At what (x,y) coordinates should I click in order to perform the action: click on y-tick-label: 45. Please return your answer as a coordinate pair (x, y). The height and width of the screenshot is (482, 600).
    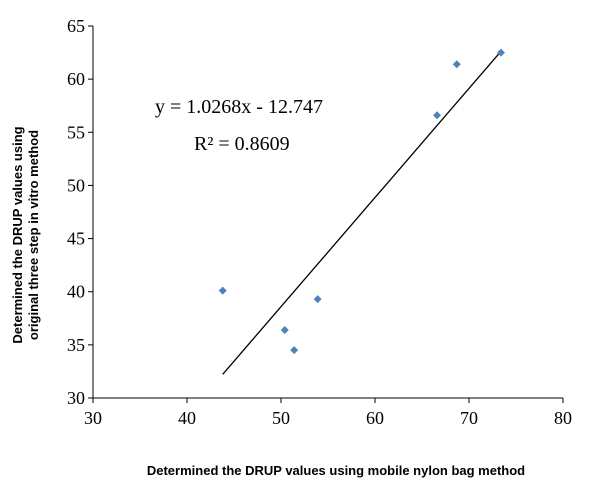
    Looking at the image, I should click on (76, 239).